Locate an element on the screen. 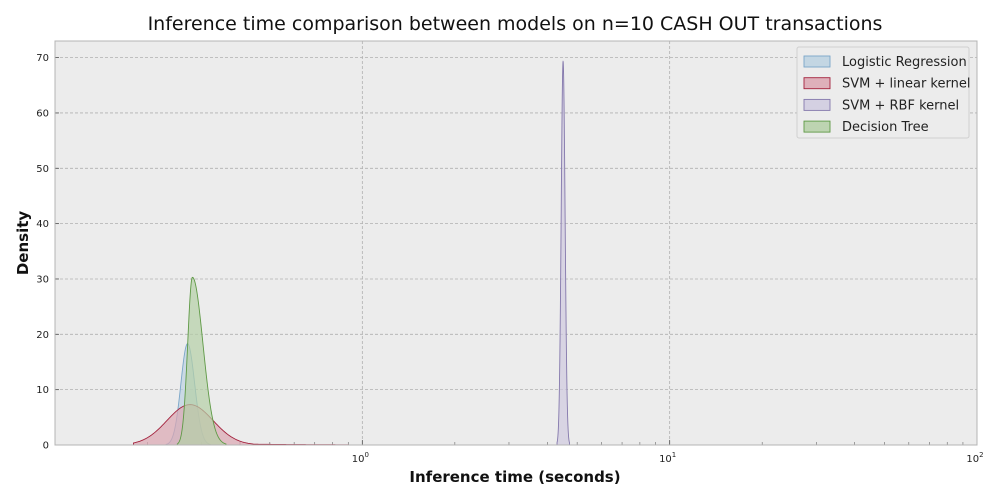 Image resolution: width=1000 pixels, height=500 pixels. y-tick-label: 20 is located at coordinates (42, 335).